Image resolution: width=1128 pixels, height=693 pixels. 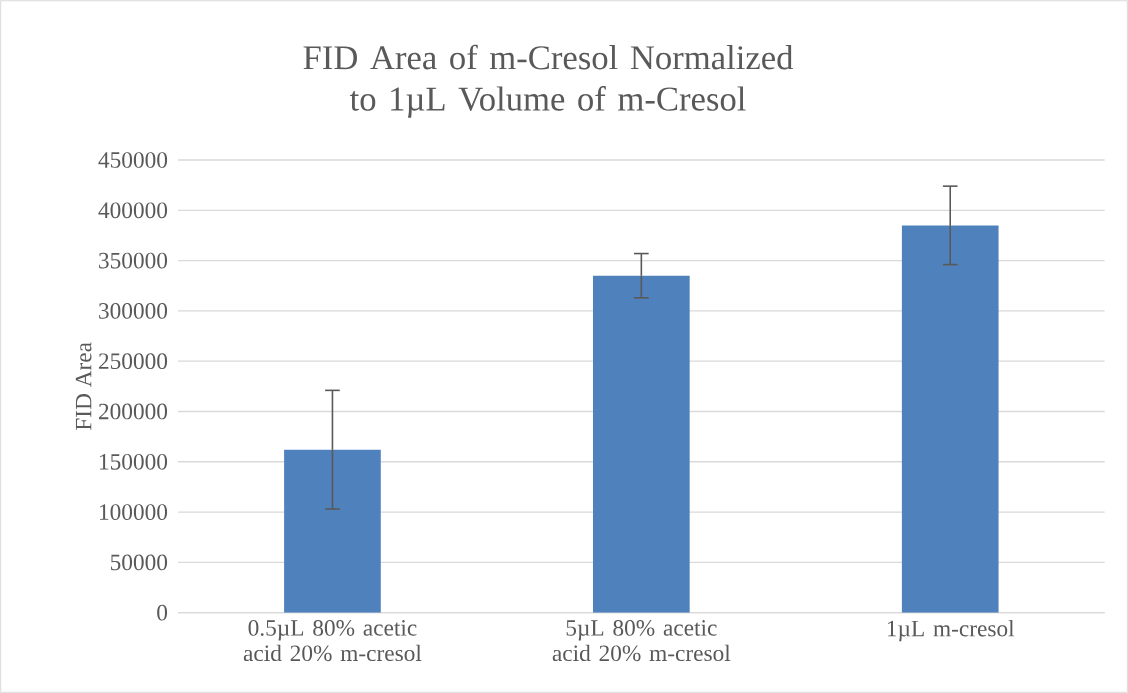 I want to click on x-tick-label: 1µL m-cresol, so click(x=951, y=631).